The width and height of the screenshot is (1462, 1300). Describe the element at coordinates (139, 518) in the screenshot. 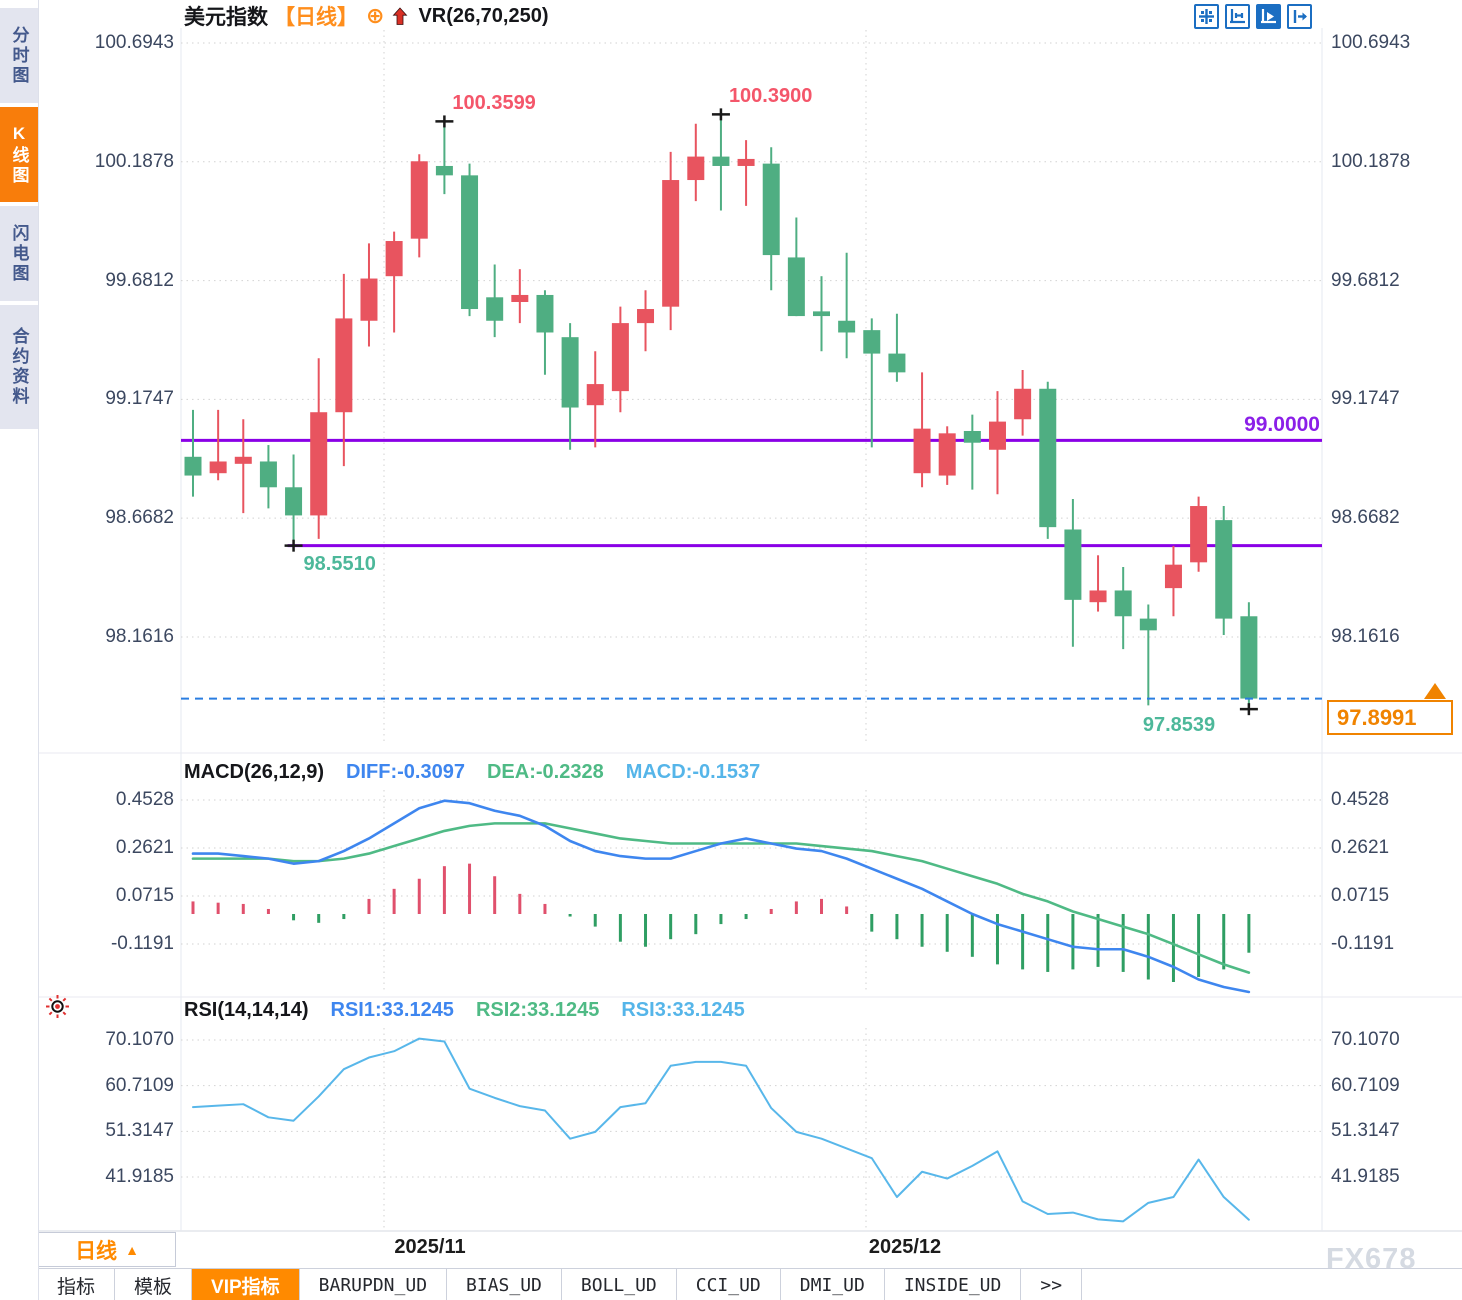

I see `y-tick-label: 98.6682` at that location.